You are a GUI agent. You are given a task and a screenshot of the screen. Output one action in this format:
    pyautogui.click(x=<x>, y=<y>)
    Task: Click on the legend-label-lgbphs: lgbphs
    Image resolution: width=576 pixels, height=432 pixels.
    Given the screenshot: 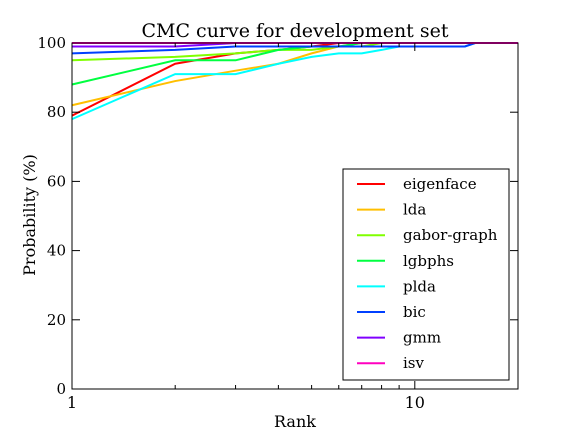 What is the action you would take?
    pyautogui.click(x=428, y=261)
    